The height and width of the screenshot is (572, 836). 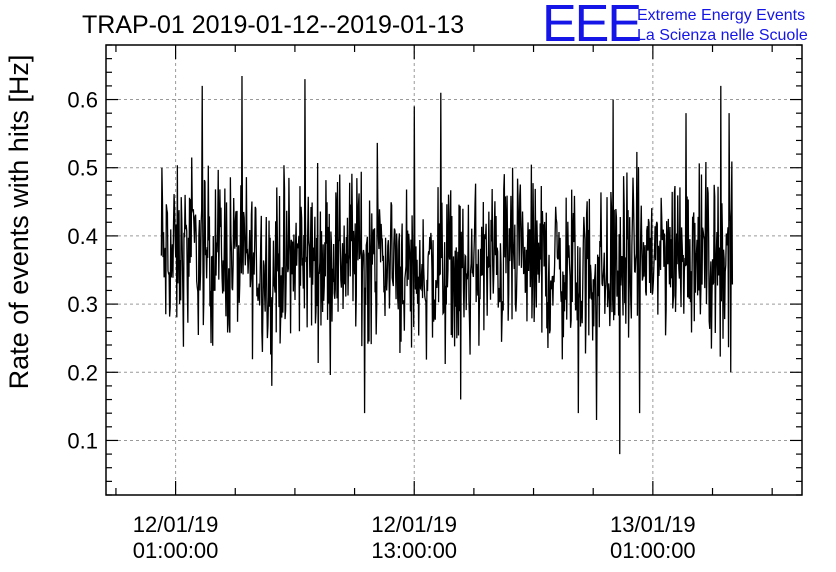 I want to click on x-tick-time: 13:00:00, so click(x=414, y=550).